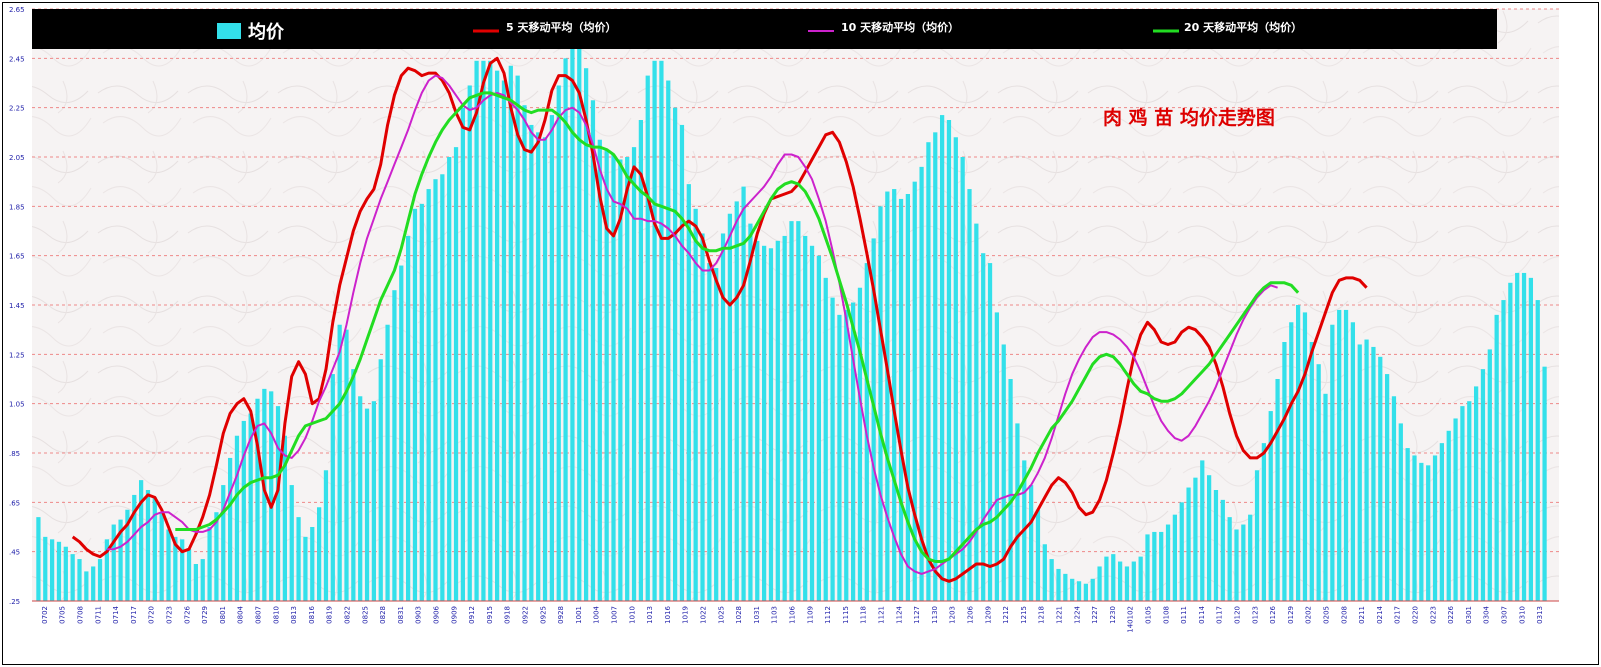 This screenshot has width=1601, height=667. I want to click on x-tick-label: 1019, so click(686, 615).